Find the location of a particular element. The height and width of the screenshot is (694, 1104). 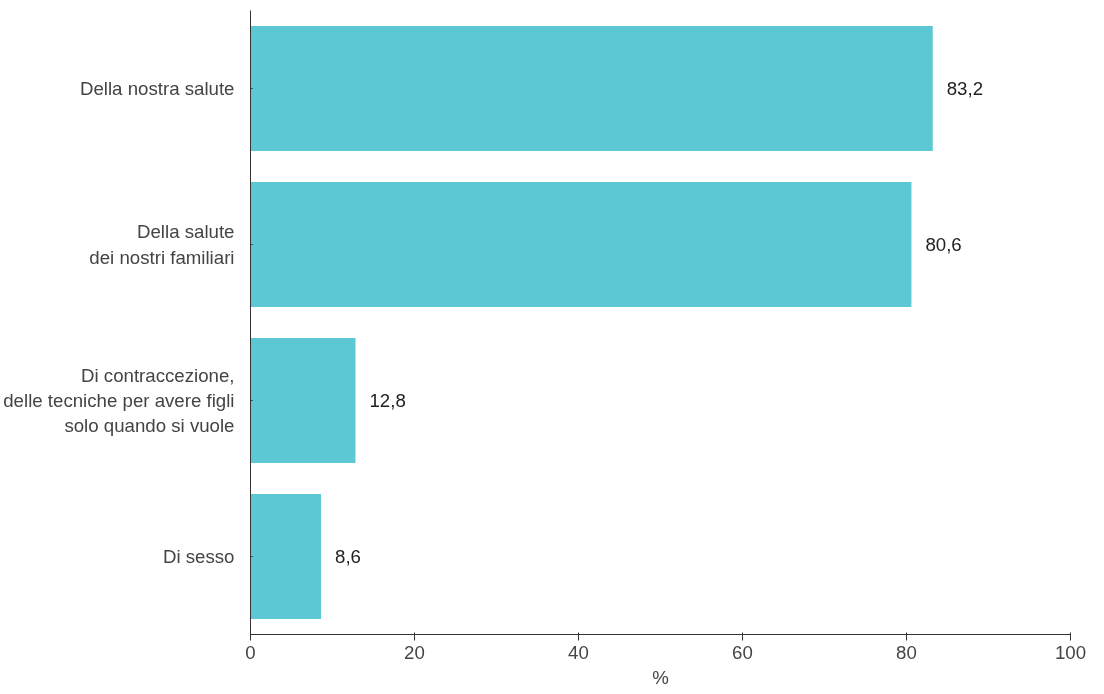

y-tick-label: Della salute dei nostri familiari is located at coordinates (162, 244).